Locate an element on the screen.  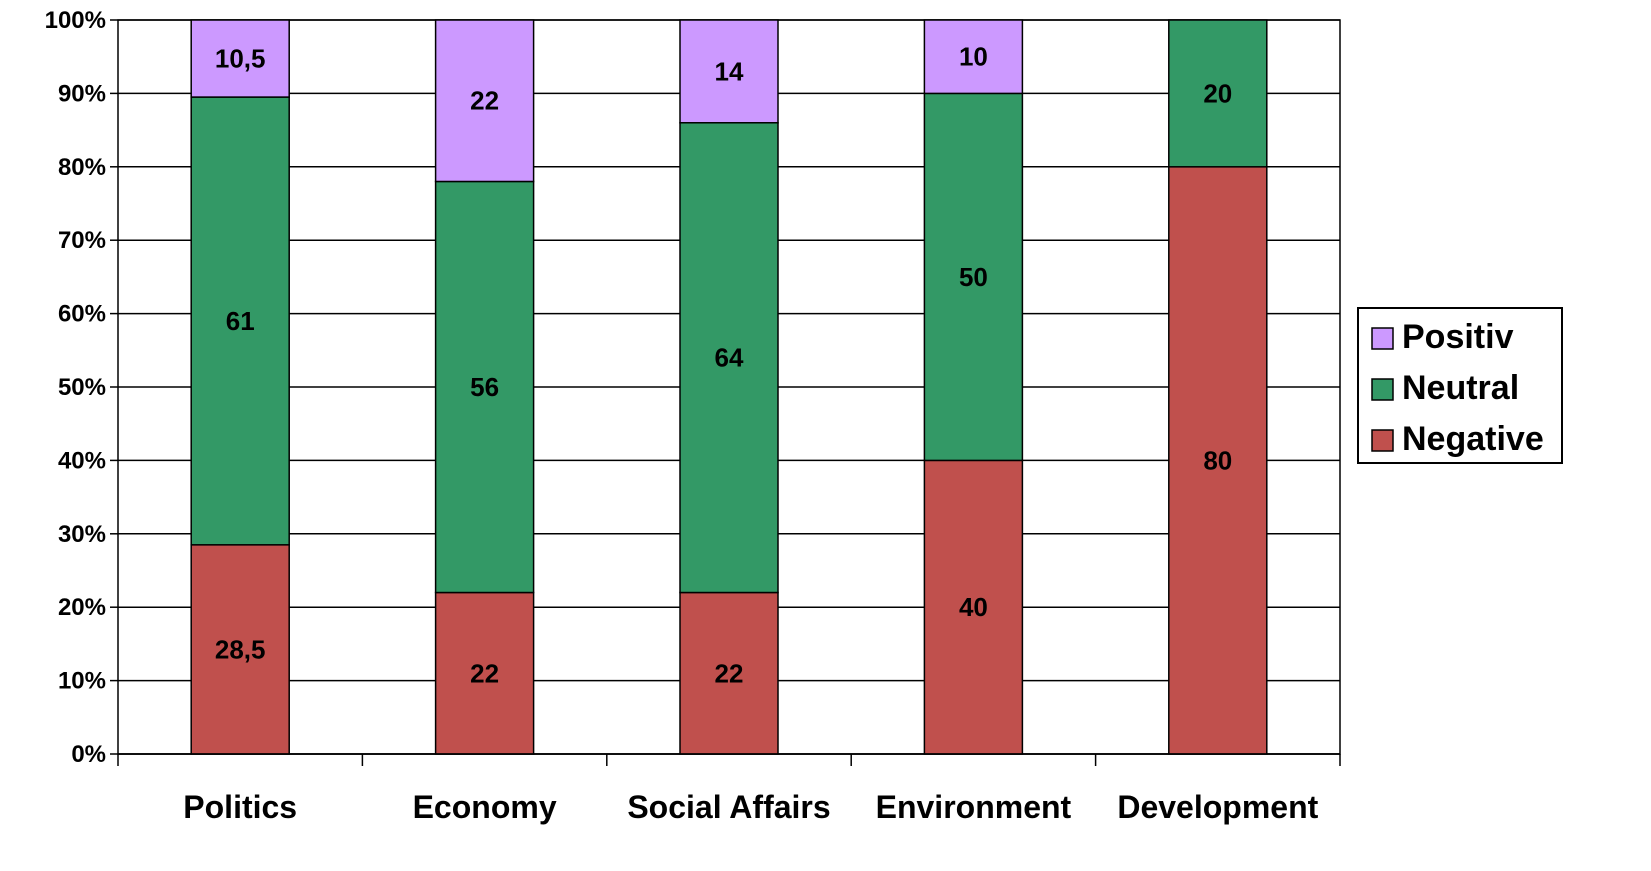
legend-label-positiv: Positiv is located at coordinates (1458, 337).